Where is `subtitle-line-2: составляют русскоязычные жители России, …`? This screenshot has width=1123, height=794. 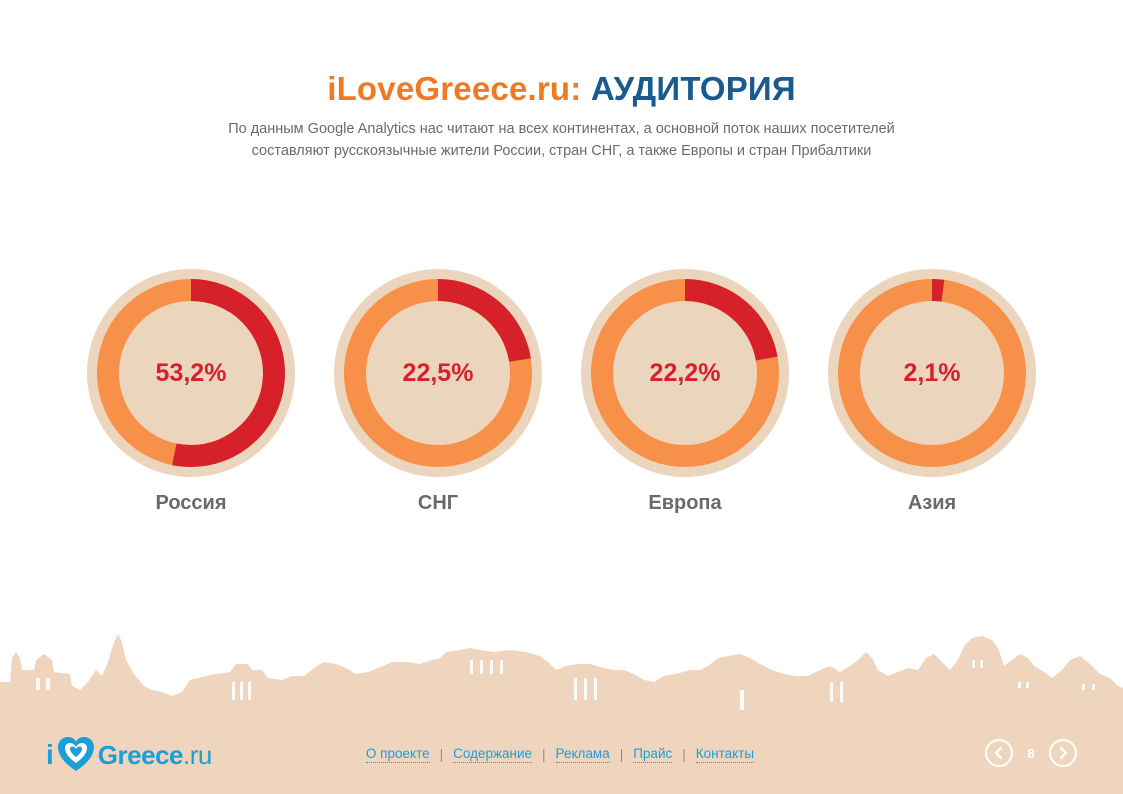
subtitle-line-2: составляют русскоязычные жители России, … is located at coordinates (561, 151).